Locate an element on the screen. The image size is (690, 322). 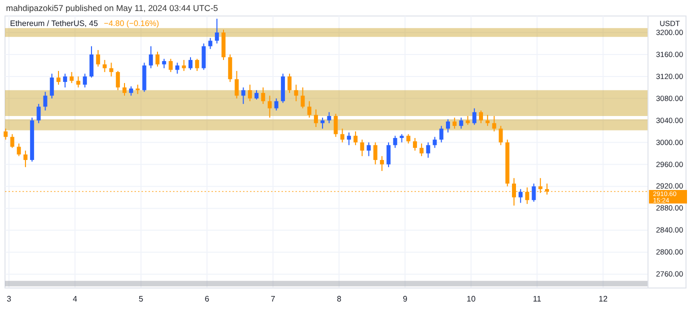
x-tick-label: 12 is located at coordinates (603, 299).